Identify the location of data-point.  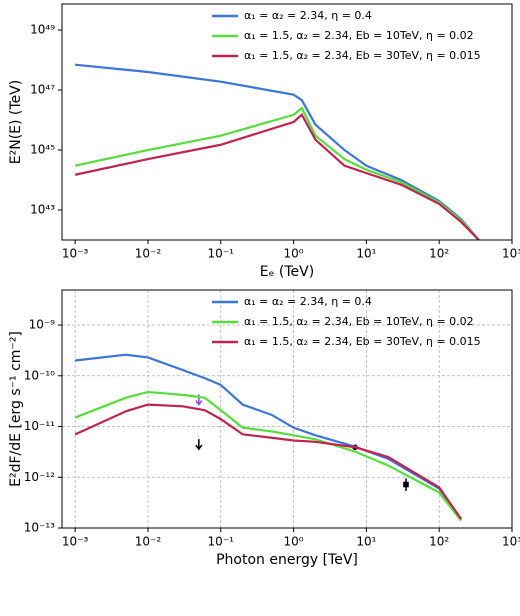
(406, 484).